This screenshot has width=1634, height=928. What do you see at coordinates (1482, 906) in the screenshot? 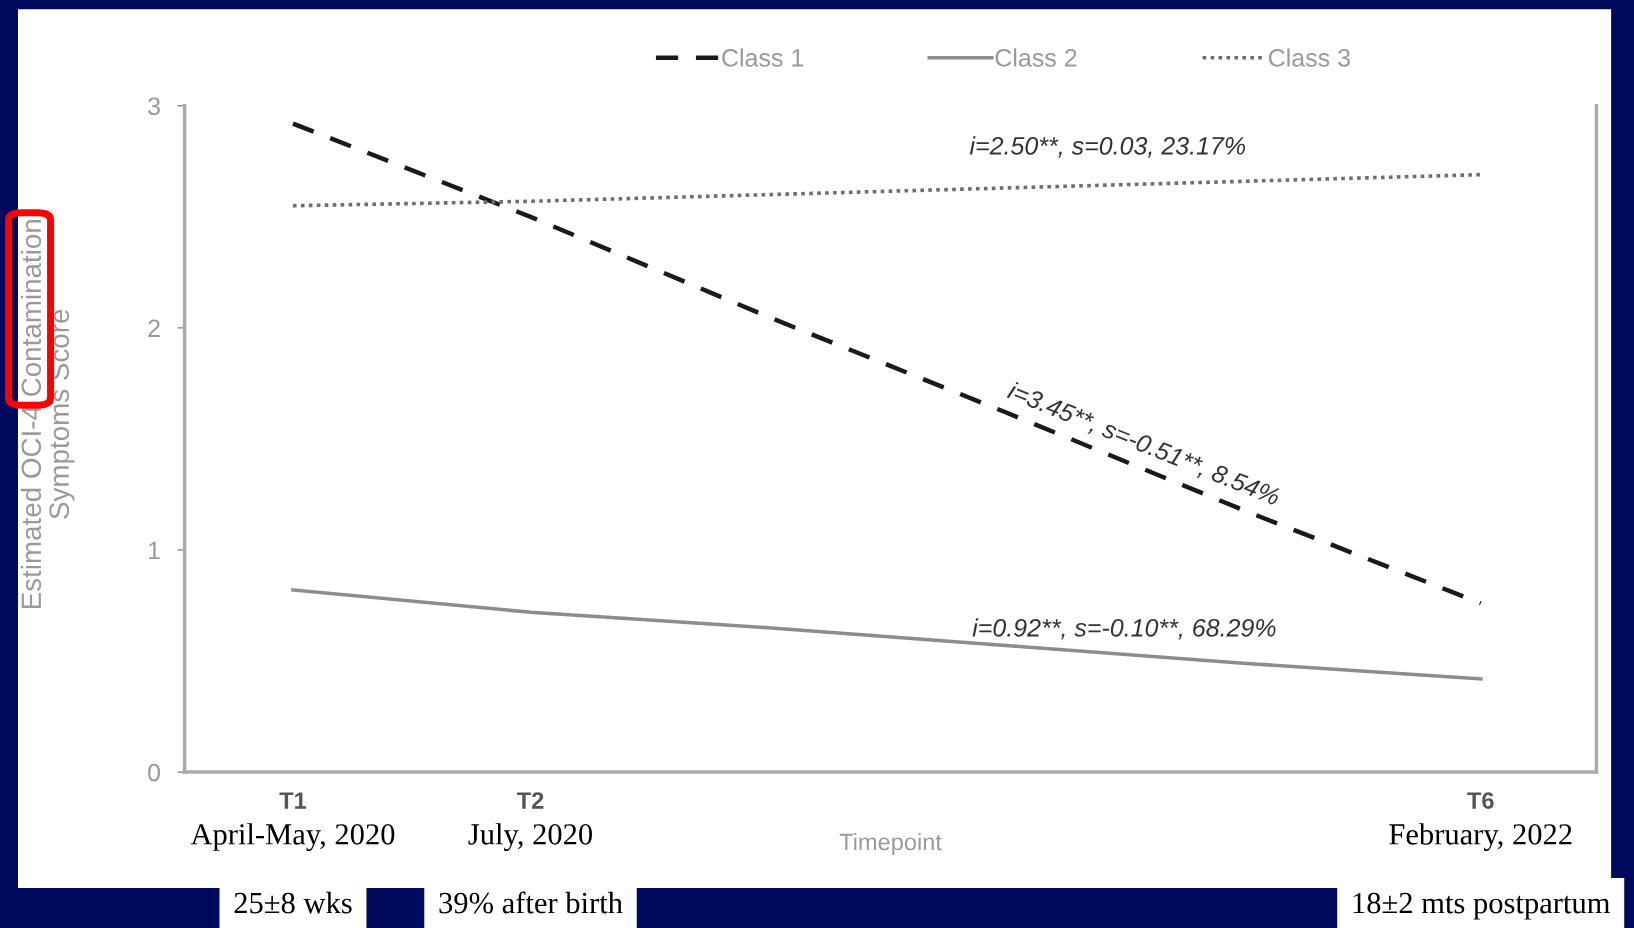
I see `text: 18±2 mts postpartum` at bounding box center [1482, 906].